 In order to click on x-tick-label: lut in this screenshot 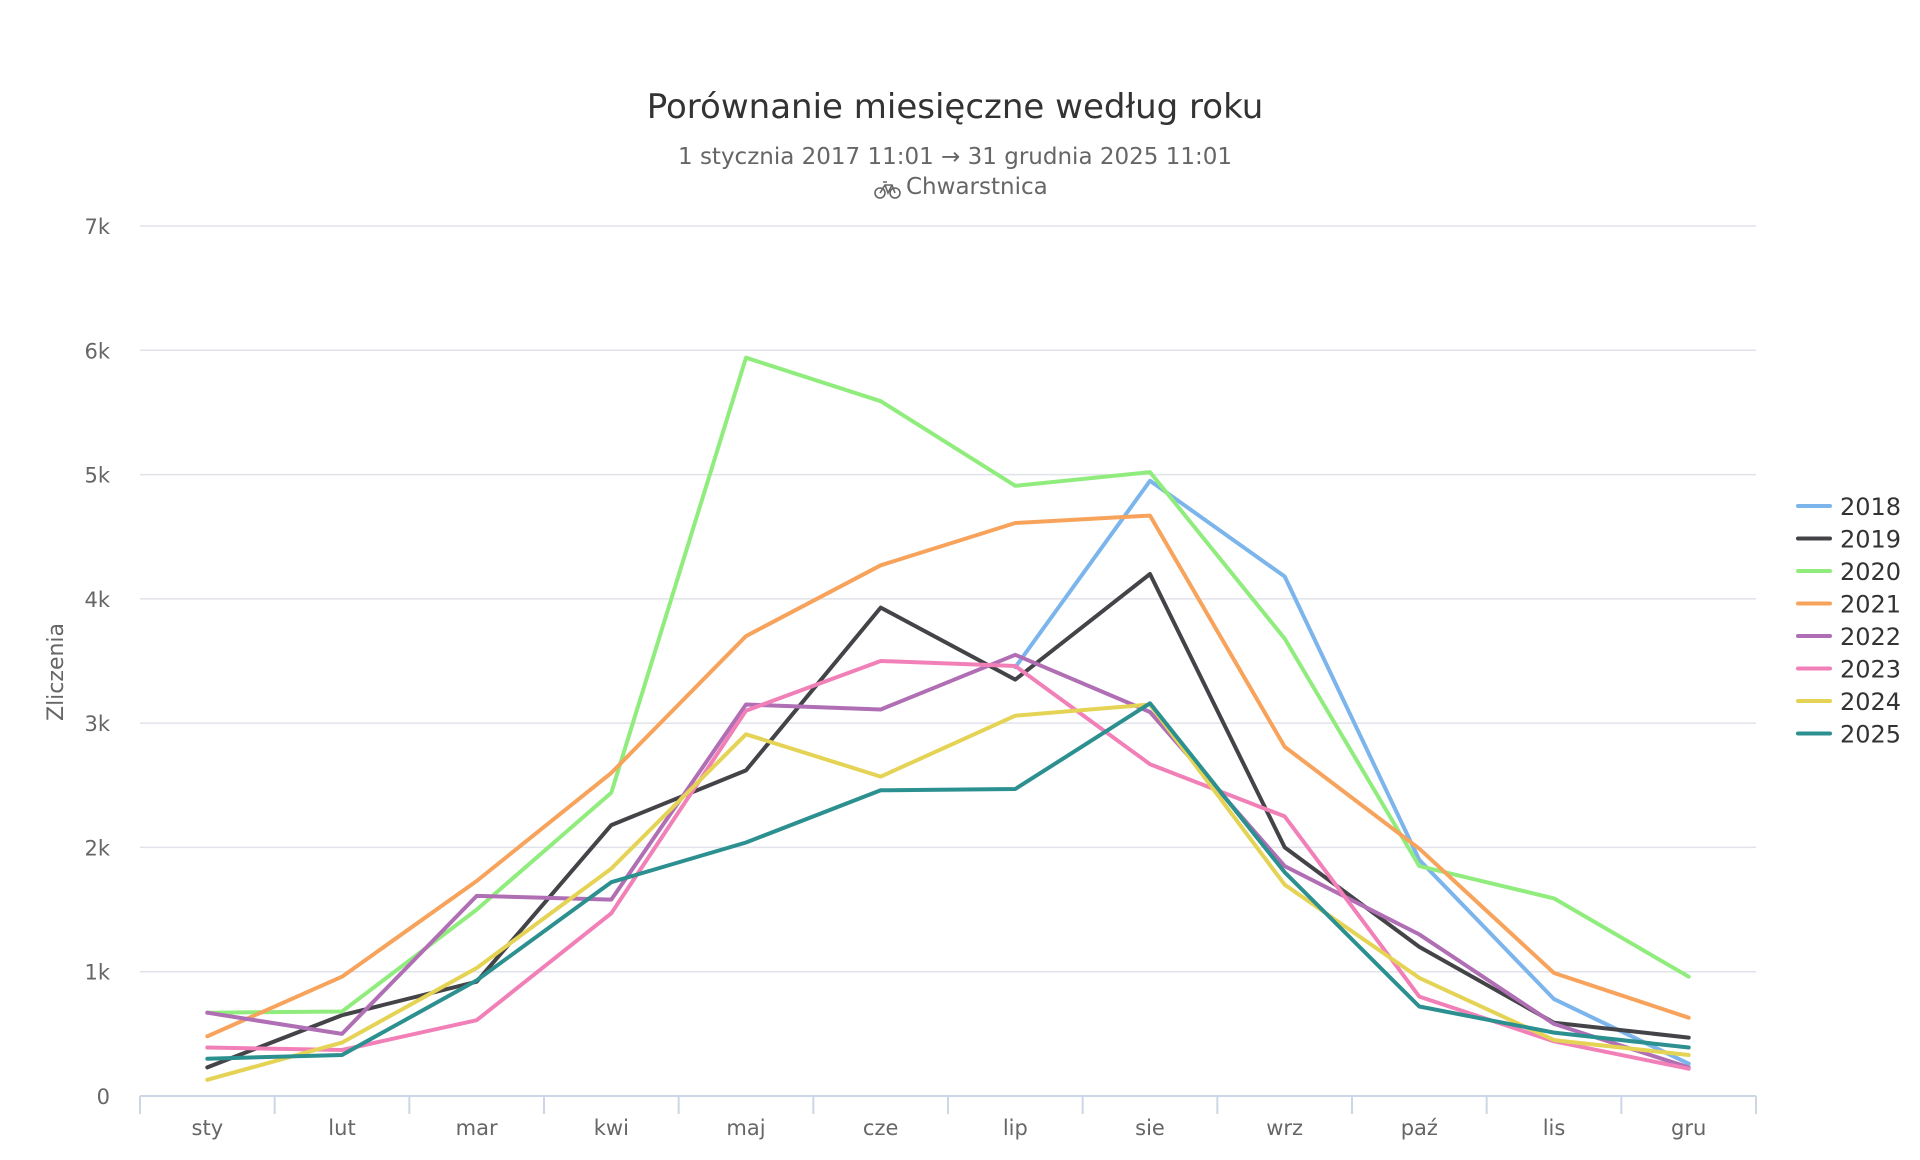, I will do `click(341, 1128)`.